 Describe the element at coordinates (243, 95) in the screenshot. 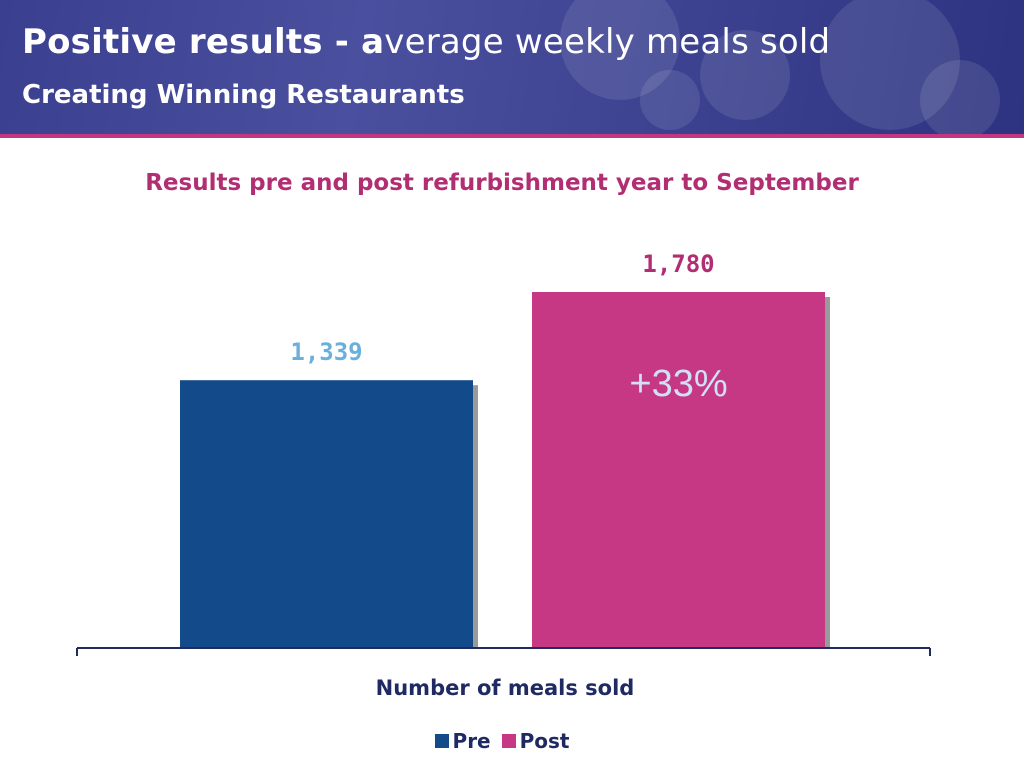

I see `slide-subtitle: Creating Winning Restaurants` at that location.